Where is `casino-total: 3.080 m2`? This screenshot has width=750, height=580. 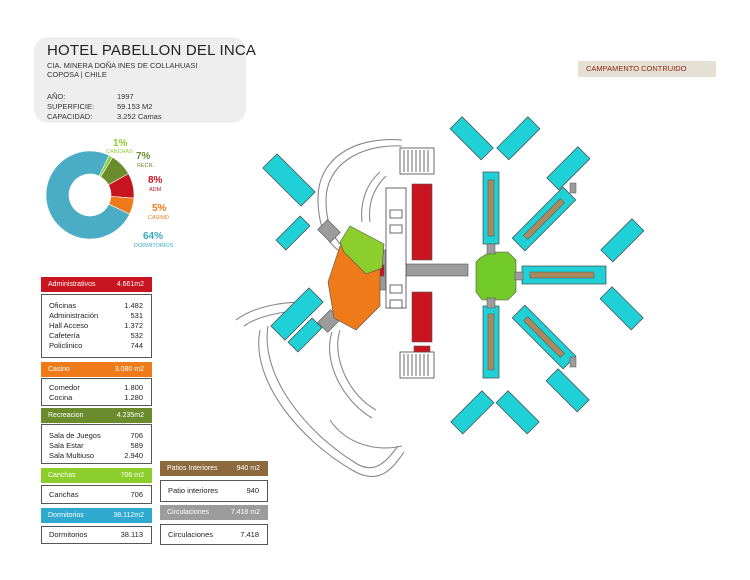 casino-total: 3.080 m2 is located at coordinates (129, 369).